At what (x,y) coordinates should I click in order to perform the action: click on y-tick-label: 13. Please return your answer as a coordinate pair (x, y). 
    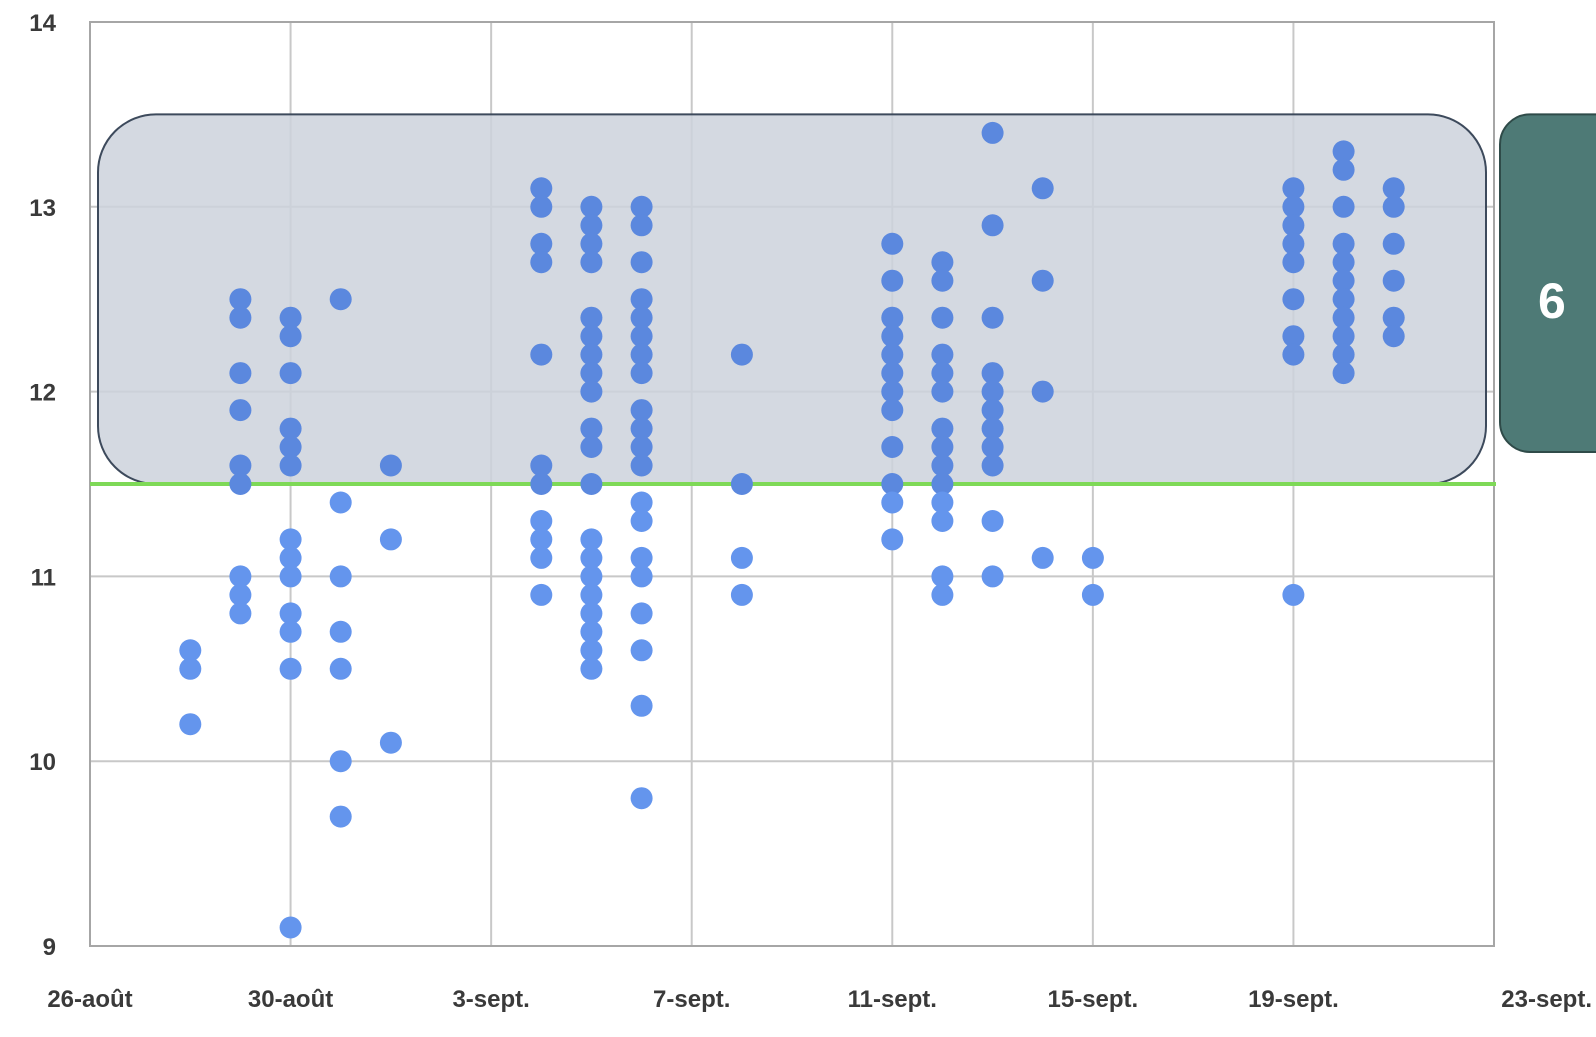
    Looking at the image, I should click on (42, 208).